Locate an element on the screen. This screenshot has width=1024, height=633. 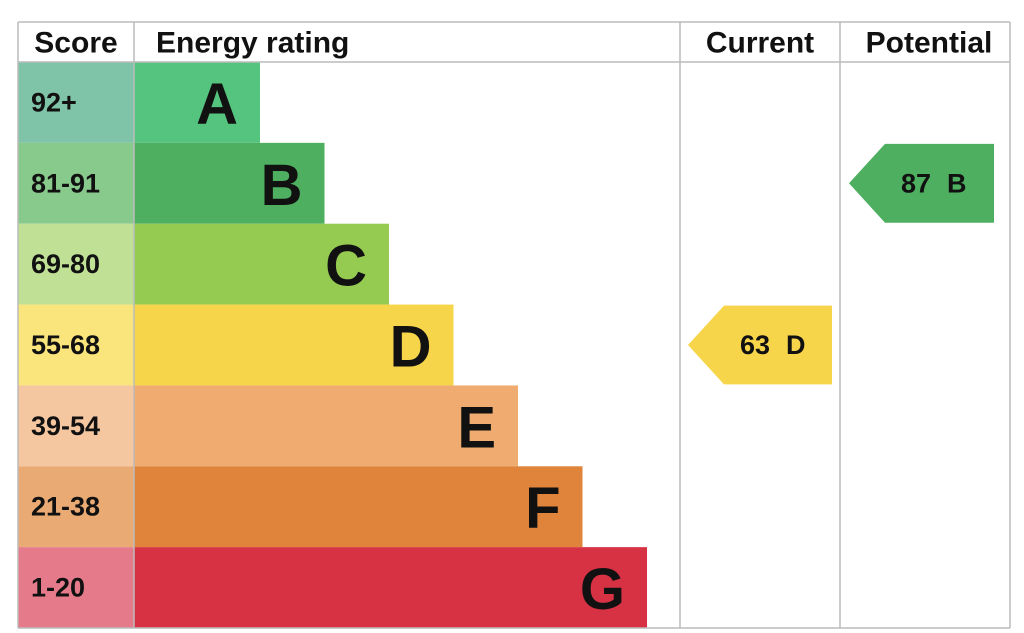
band-letter: D is located at coordinates (411, 347).